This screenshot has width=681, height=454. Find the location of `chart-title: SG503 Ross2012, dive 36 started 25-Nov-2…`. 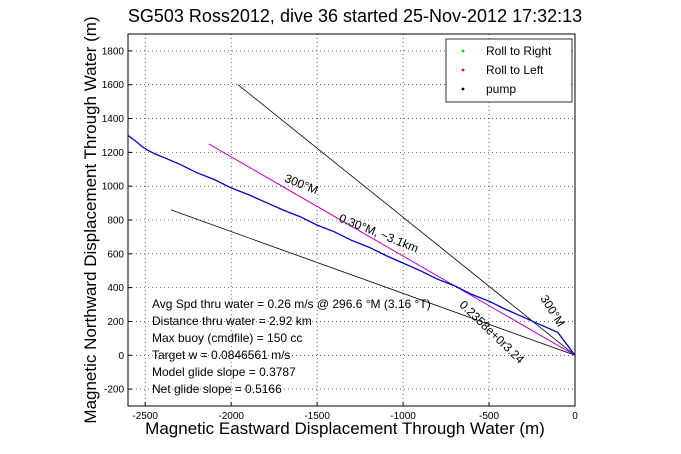

chart-title: SG503 Ross2012, dive 36 started 25-Nov-2… is located at coordinates (355, 16).